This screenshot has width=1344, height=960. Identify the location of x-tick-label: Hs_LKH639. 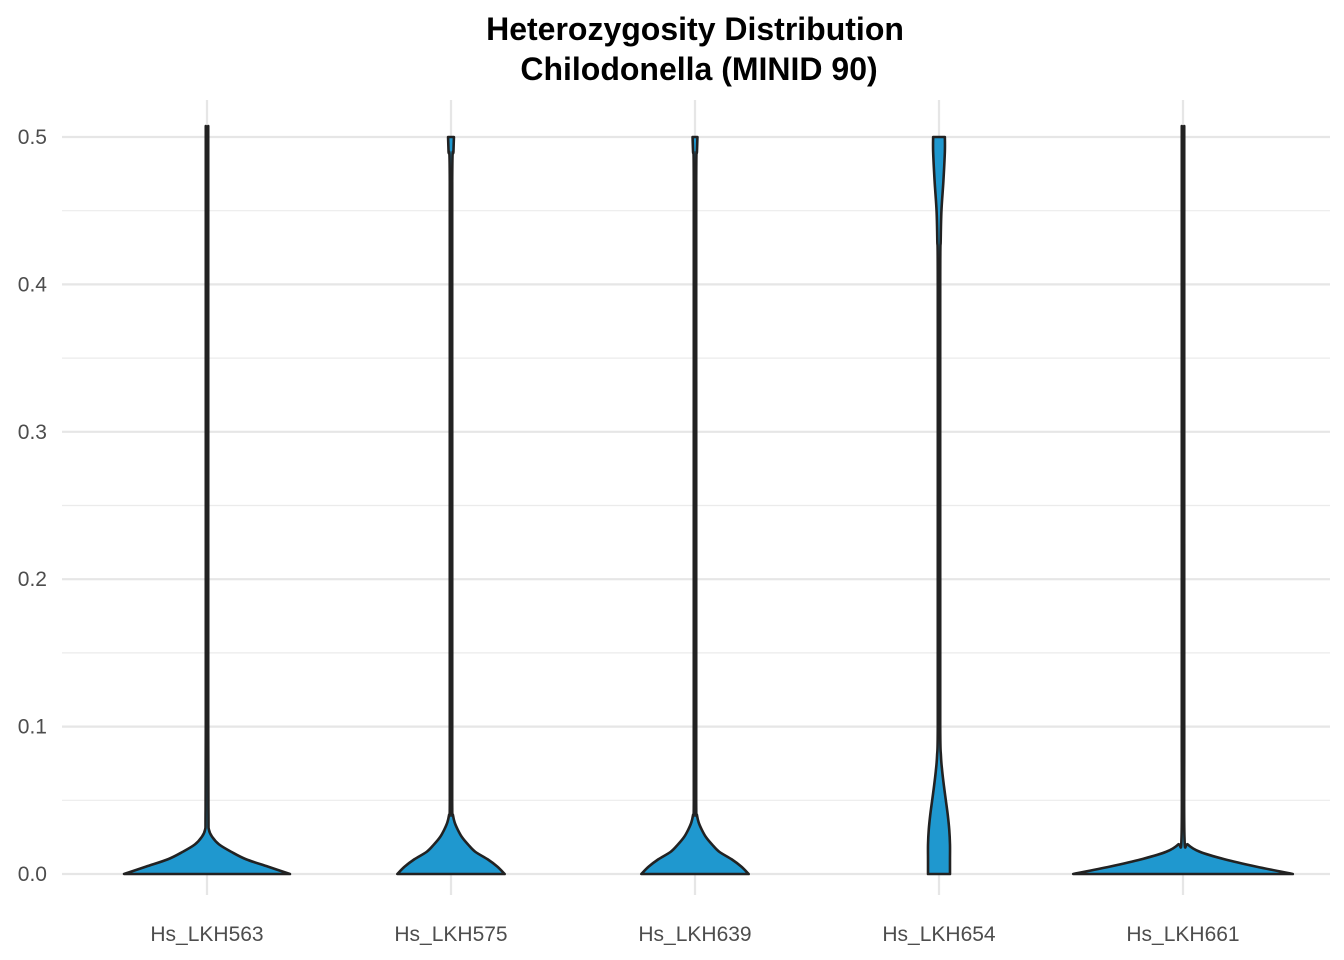
(694, 934).